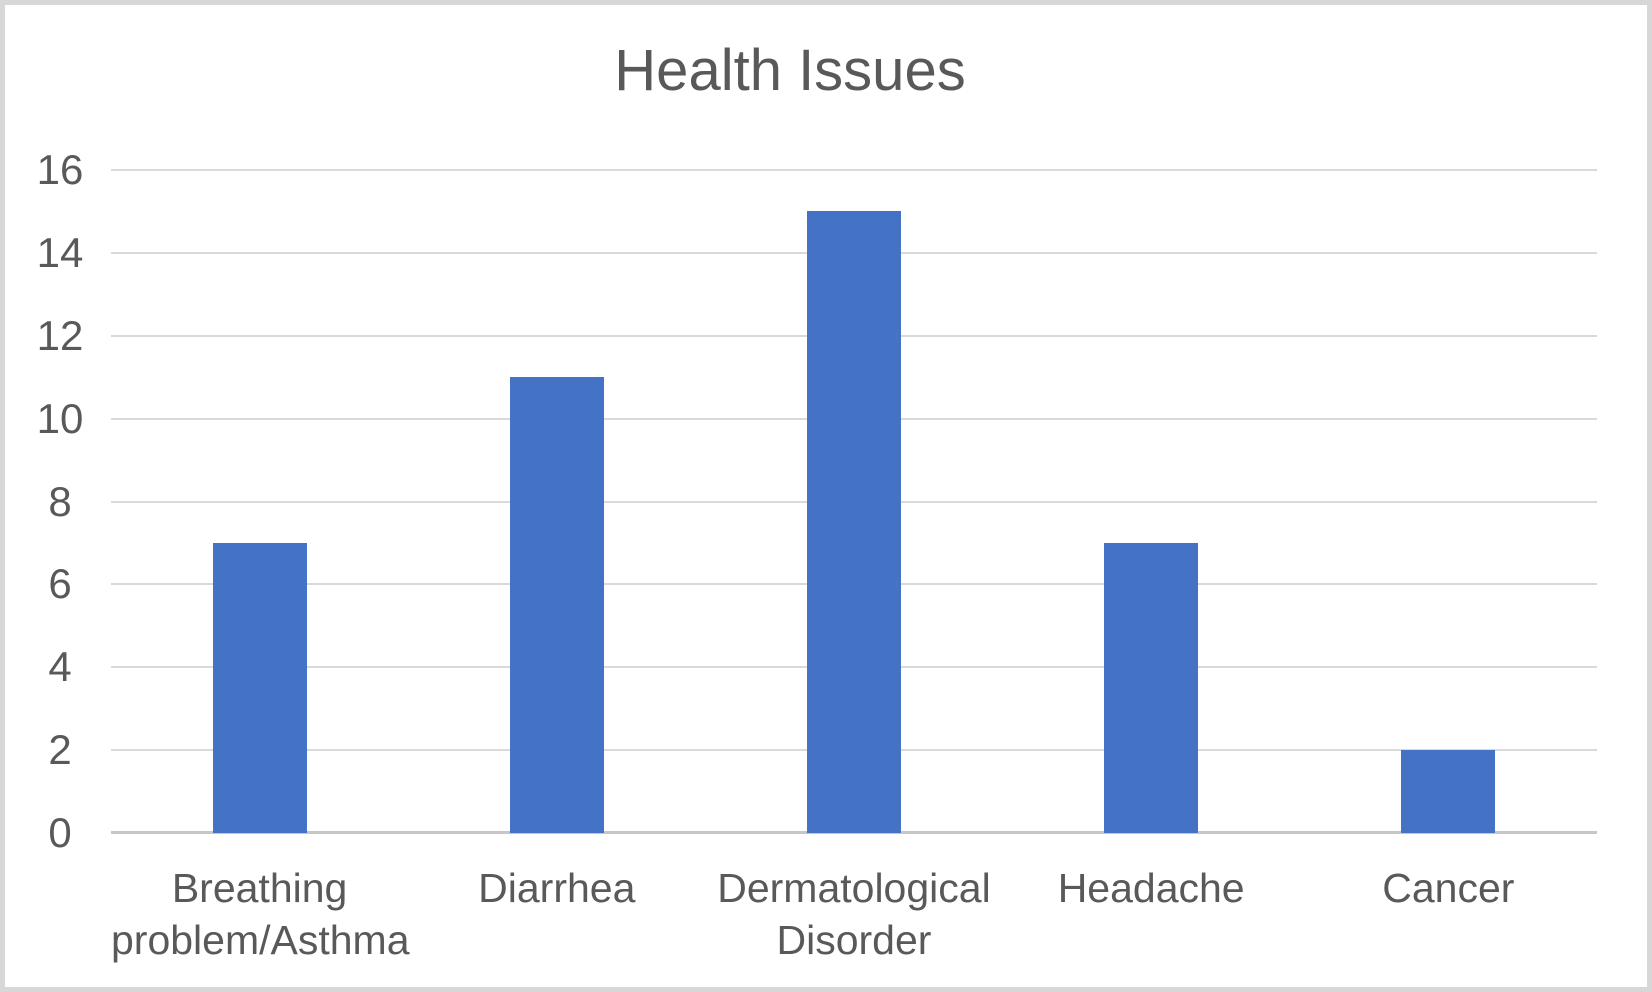 The height and width of the screenshot is (992, 1652). I want to click on x-category-label-dermatological-disorder: Dermatological Disorder, so click(854, 914).